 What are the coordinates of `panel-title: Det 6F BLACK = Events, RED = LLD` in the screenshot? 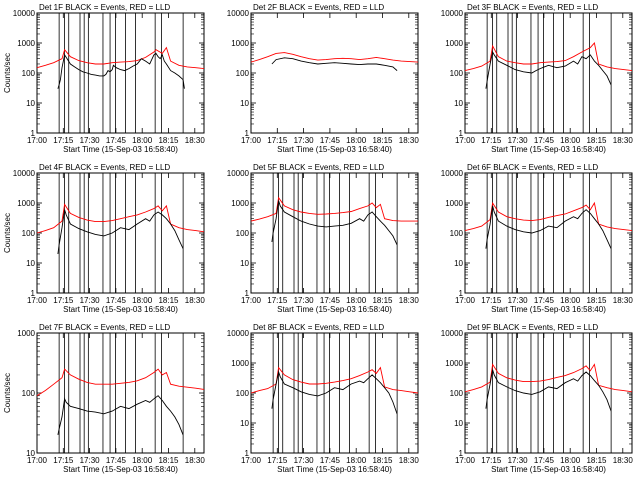 It's located at (532, 167).